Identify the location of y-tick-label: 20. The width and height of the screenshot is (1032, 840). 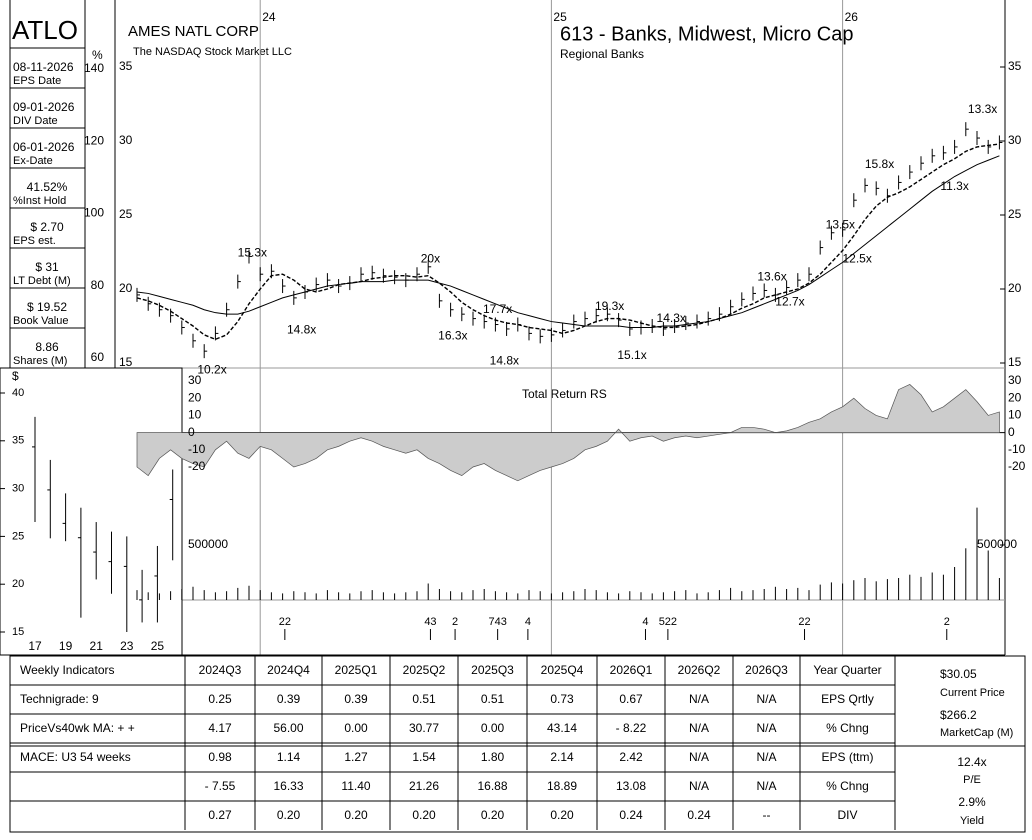
(1015, 288).